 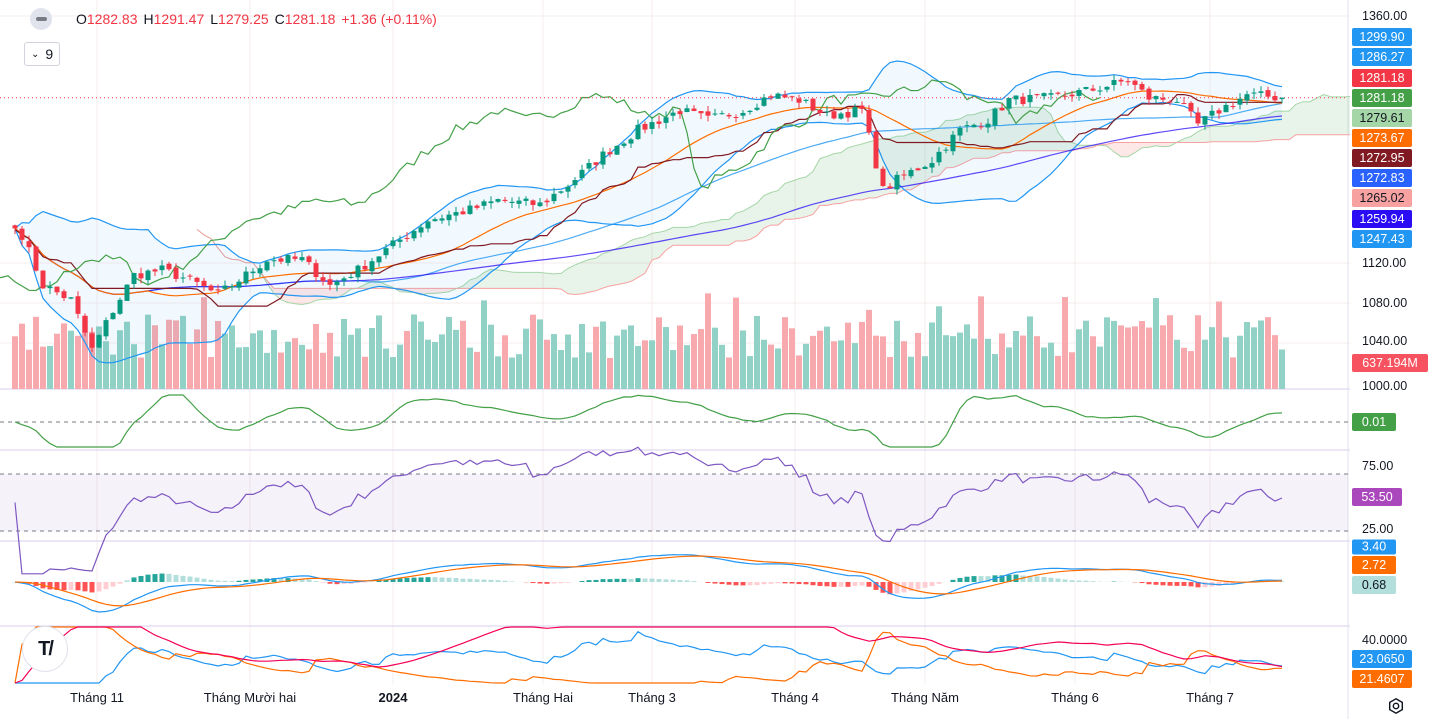 I want to click on legend-toggle-button, so click(x=41, y=19).